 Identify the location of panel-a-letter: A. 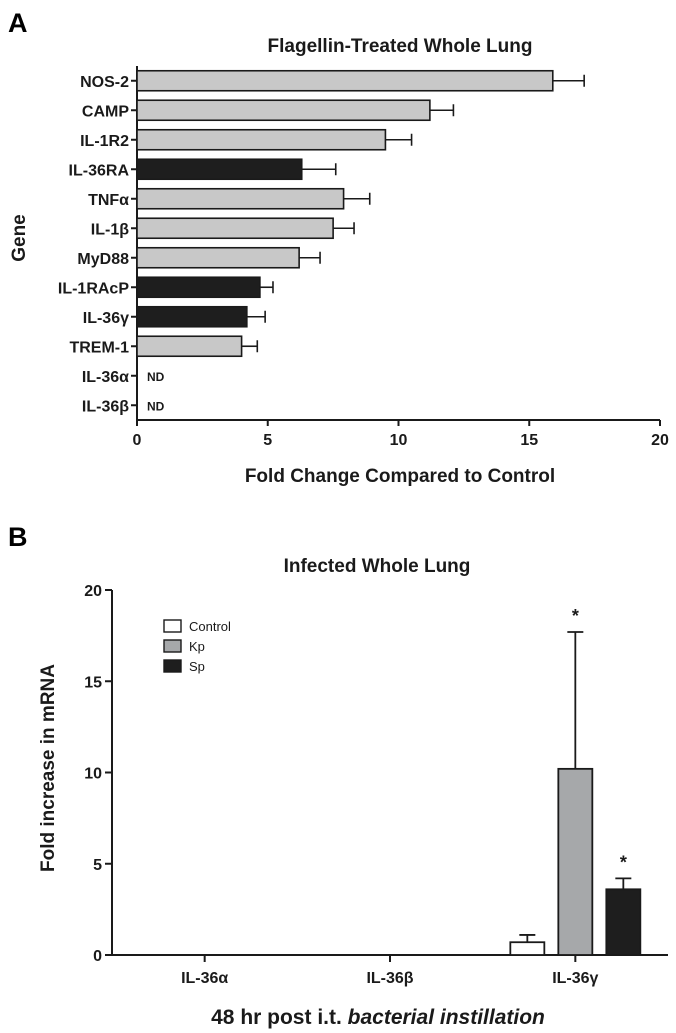
(18, 23).